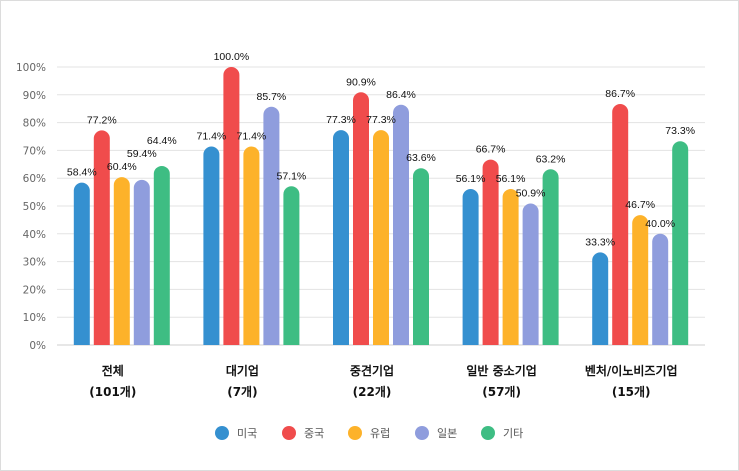  What do you see at coordinates (247, 433) in the screenshot?
I see `legend-label: 미국` at bounding box center [247, 433].